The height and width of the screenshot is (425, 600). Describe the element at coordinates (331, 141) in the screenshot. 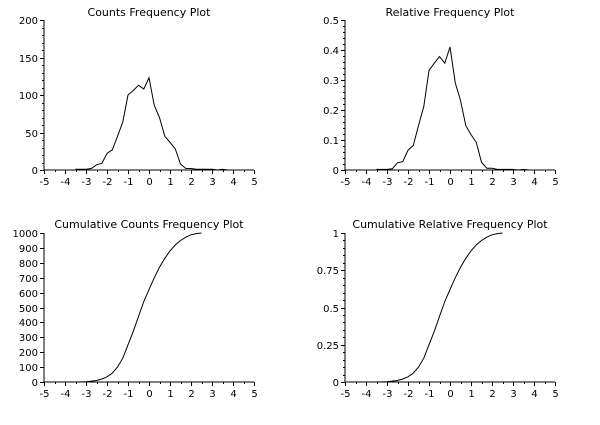

I see `y-tick-label: 0.1` at that location.